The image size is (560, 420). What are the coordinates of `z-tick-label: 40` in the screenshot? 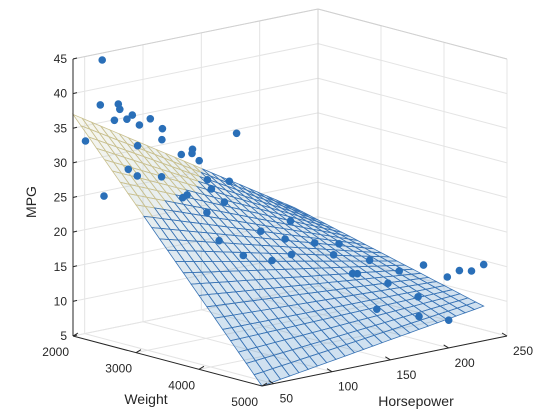 It's located at (61, 94).